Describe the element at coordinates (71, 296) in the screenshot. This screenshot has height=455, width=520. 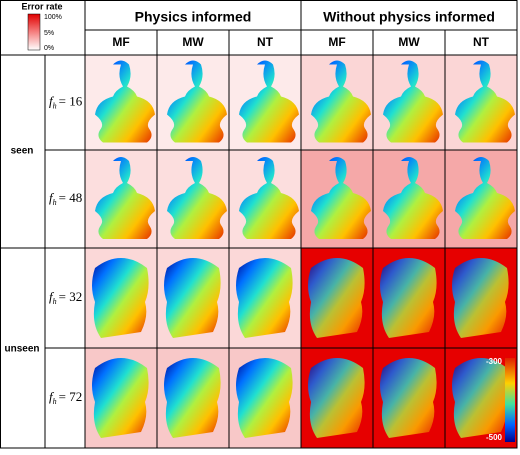
I see `row-label-value: = 32` at that location.